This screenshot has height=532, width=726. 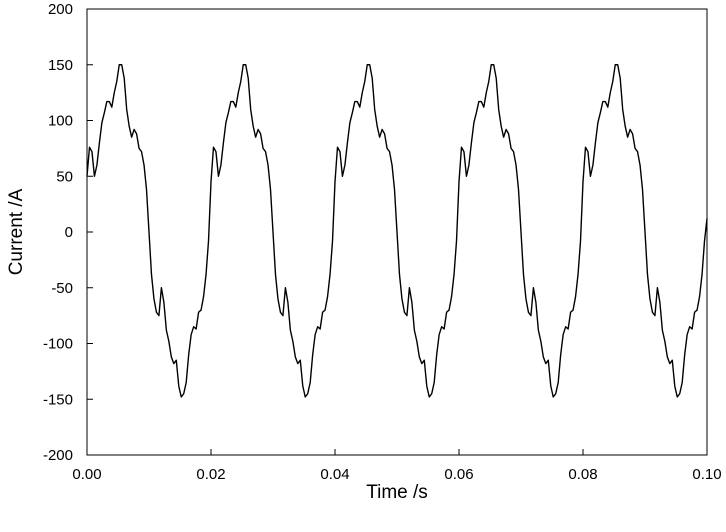 I want to click on y-tick-label: -50, so click(x=62, y=288).